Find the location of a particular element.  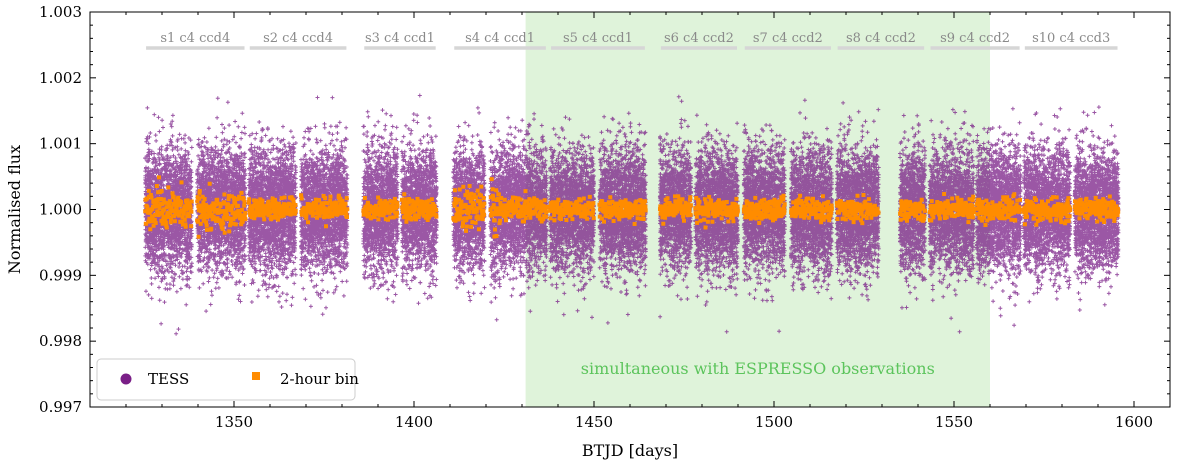

sector-label: s10 c4 ccd3 is located at coordinates (1071, 38).